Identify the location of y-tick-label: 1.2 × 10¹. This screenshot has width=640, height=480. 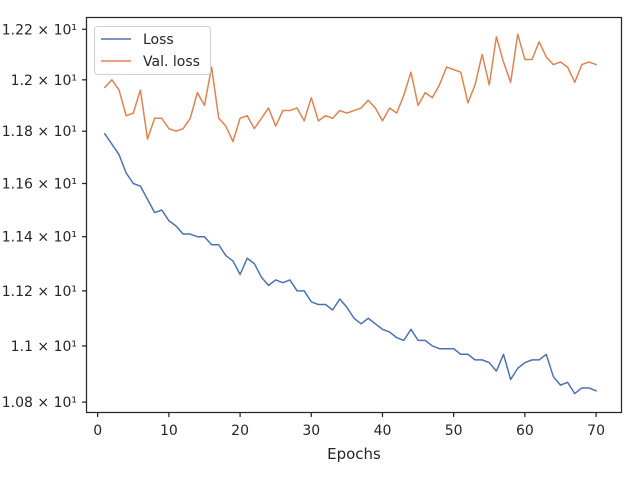
(44, 81).